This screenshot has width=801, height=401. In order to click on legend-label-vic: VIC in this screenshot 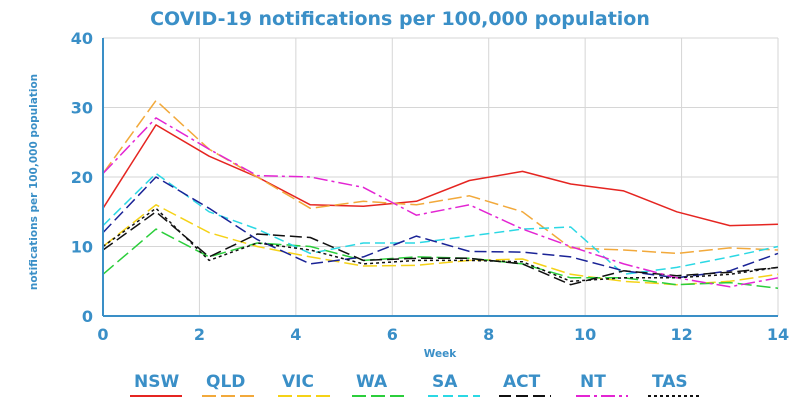, I will do `click(298, 382)`.